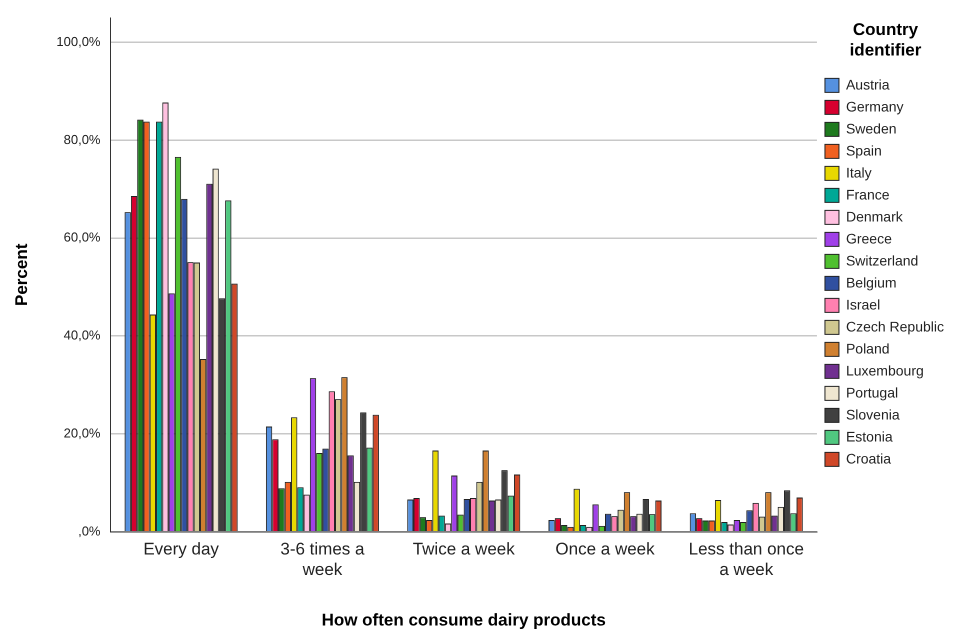 The width and height of the screenshot is (960, 639). I want to click on y-tick-label: 80,0%, so click(82, 139).